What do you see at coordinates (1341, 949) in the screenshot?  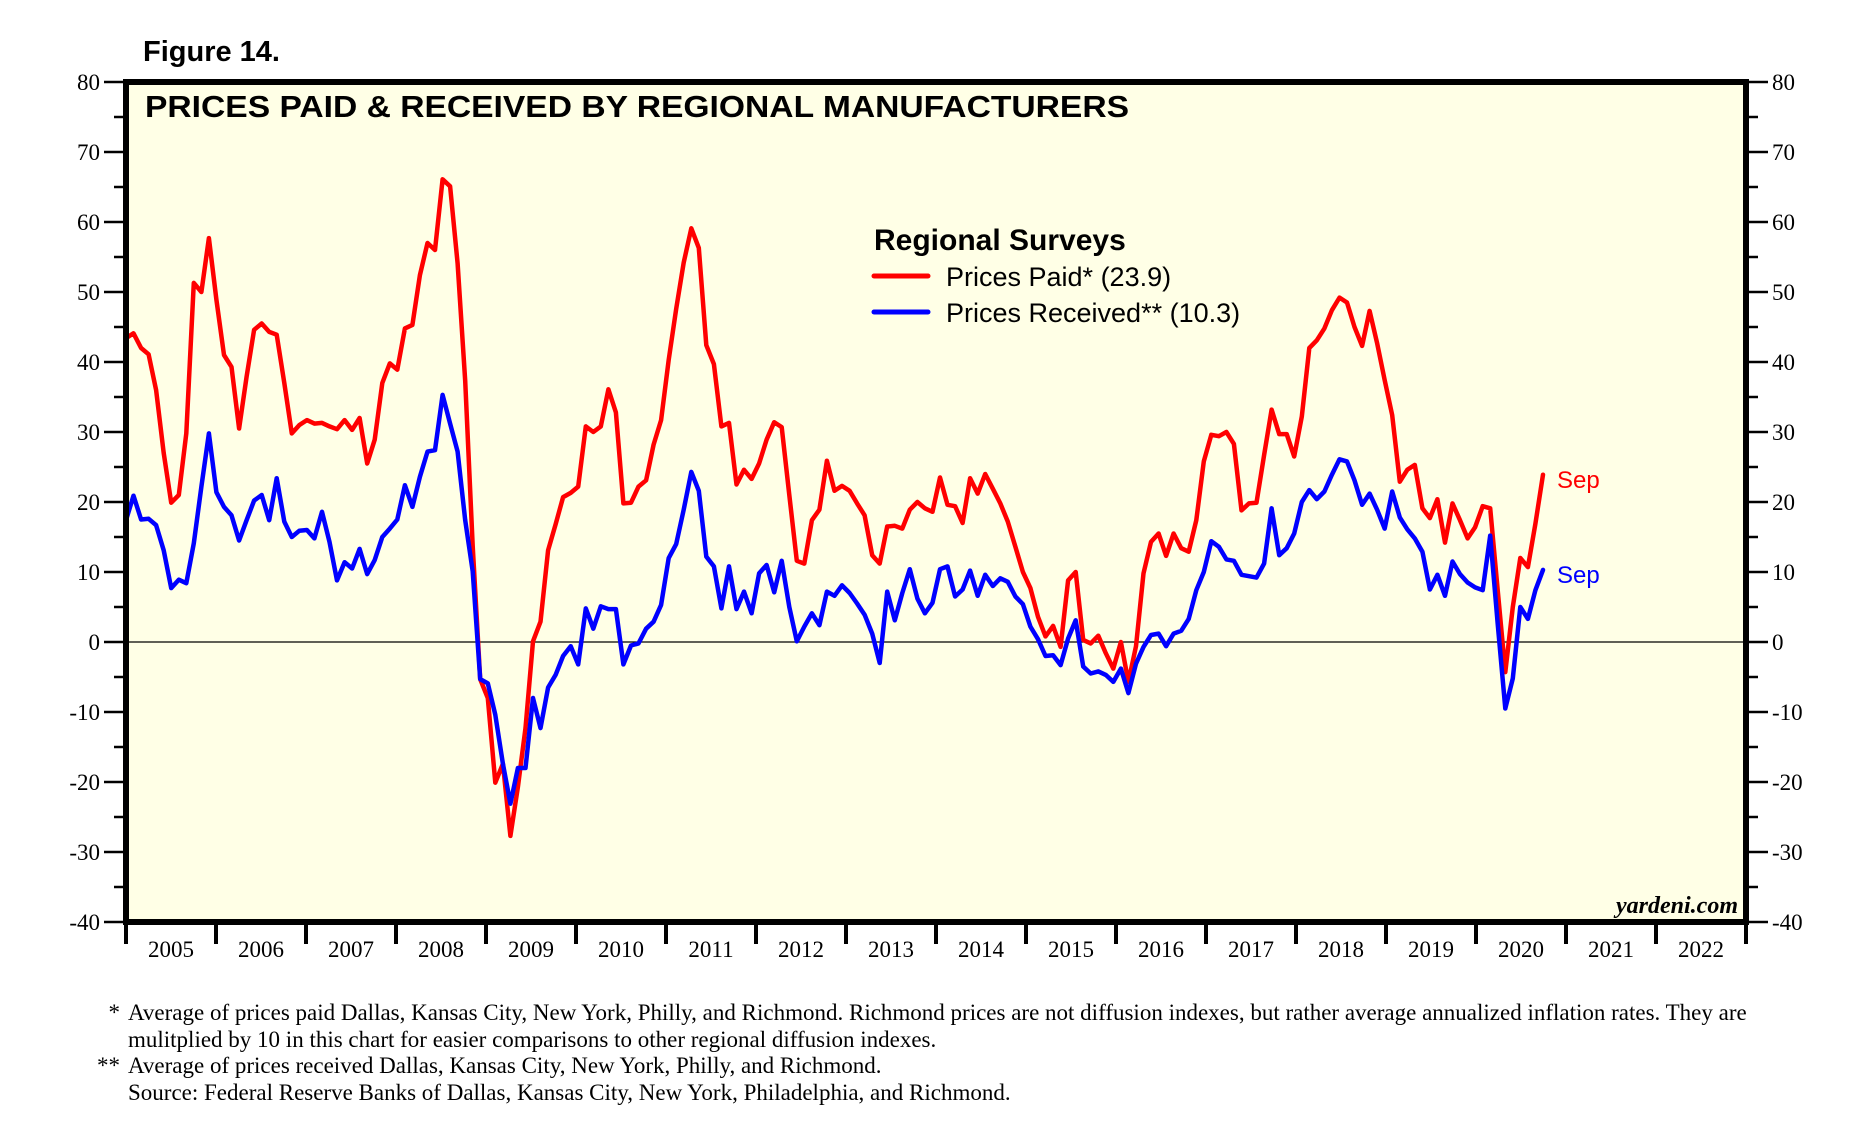 I see `x-tick-label: 2018` at bounding box center [1341, 949].